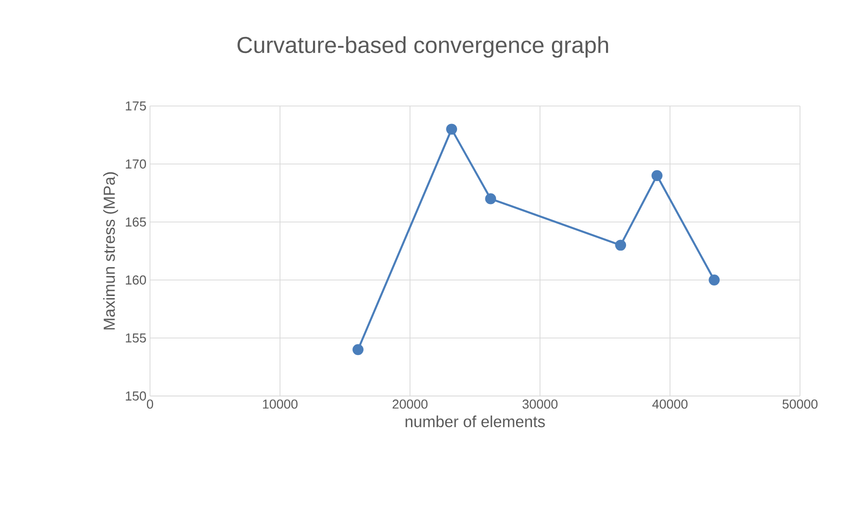 This screenshot has width=847, height=513. I want to click on y-tick-label: 160, so click(136, 280).